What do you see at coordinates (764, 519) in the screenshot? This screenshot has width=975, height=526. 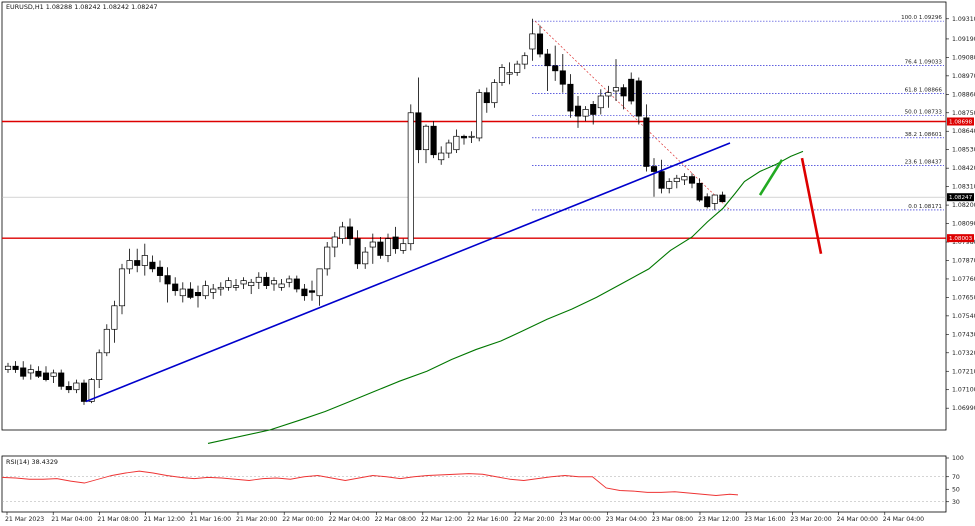 I see `x-tick-label: 23 Mar 16:00` at bounding box center [764, 519].